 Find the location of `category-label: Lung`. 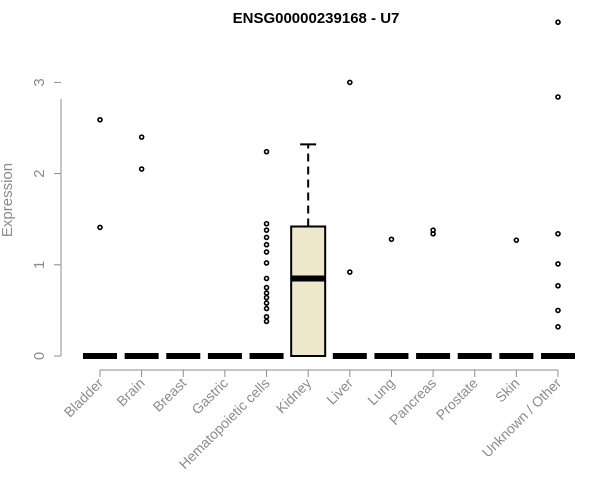

category-label: Lung is located at coordinates (380, 391).